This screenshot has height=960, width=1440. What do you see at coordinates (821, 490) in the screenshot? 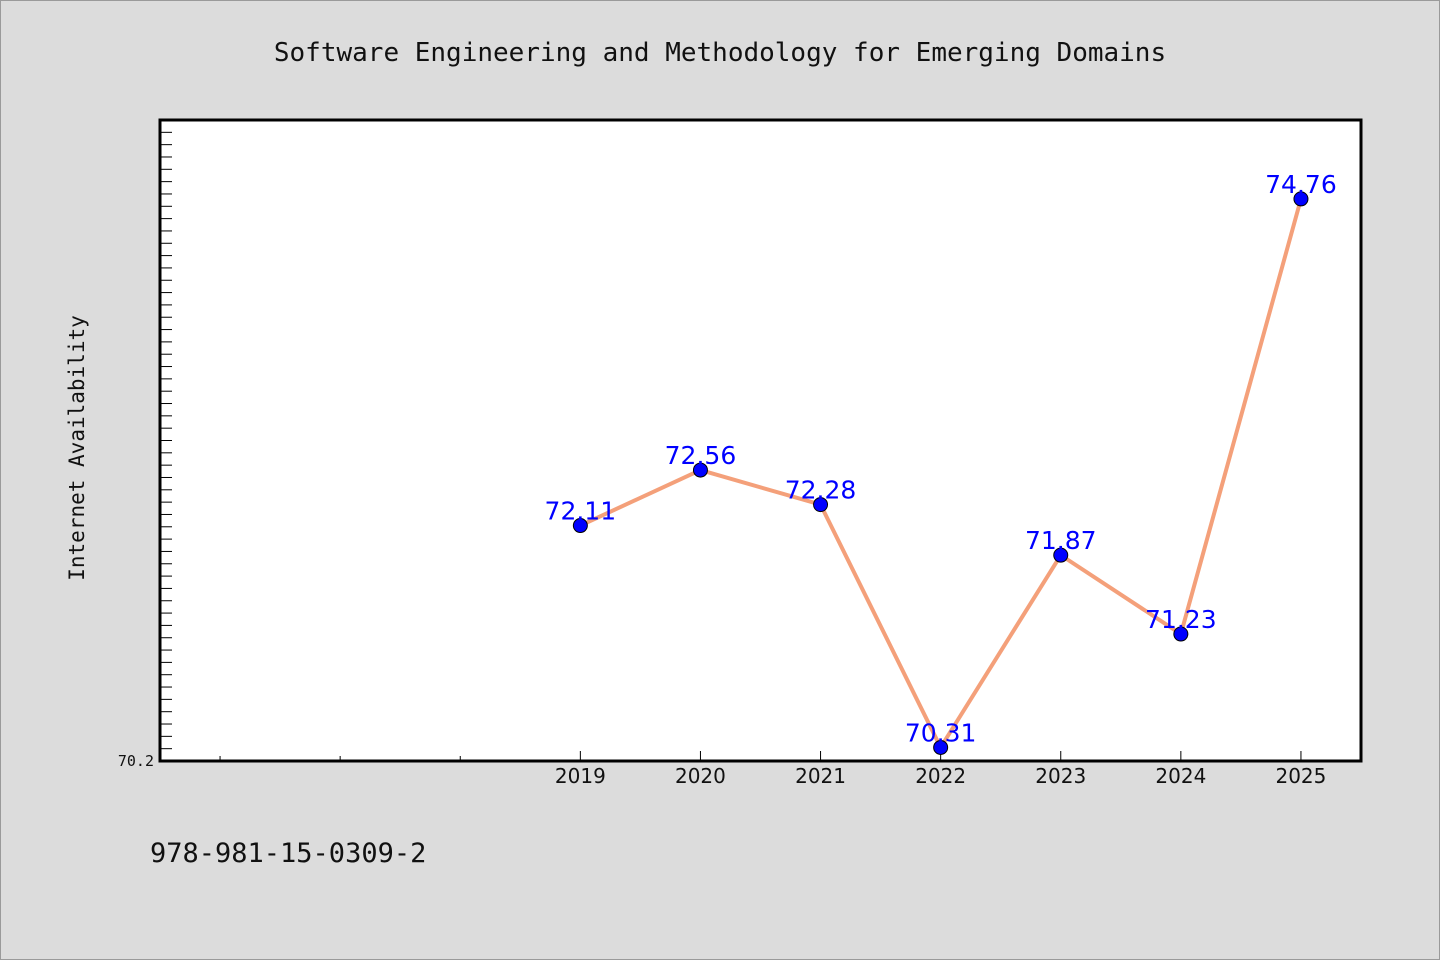
I see `data-label: 72.28` at bounding box center [821, 490].